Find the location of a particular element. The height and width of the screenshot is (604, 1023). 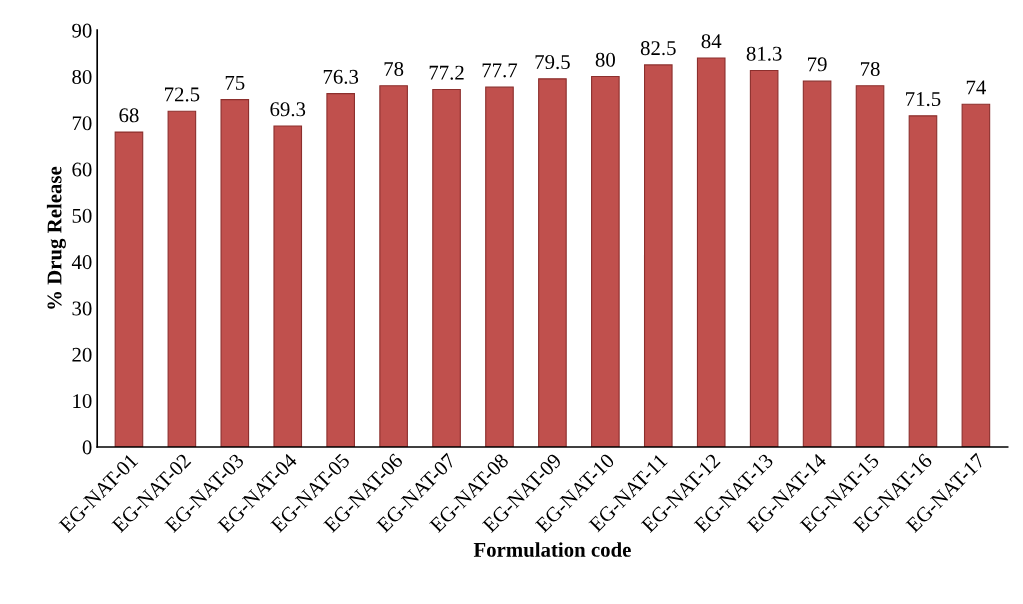

y-tick-label: 10 is located at coordinates (82, 401).